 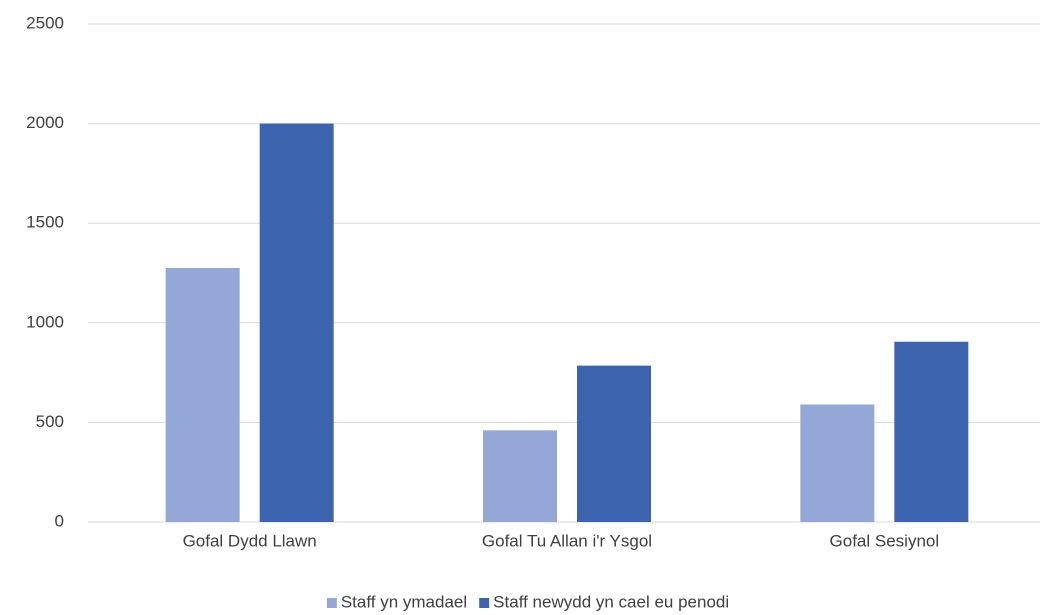 I want to click on y-tick-label: 2000, so click(x=45, y=122).